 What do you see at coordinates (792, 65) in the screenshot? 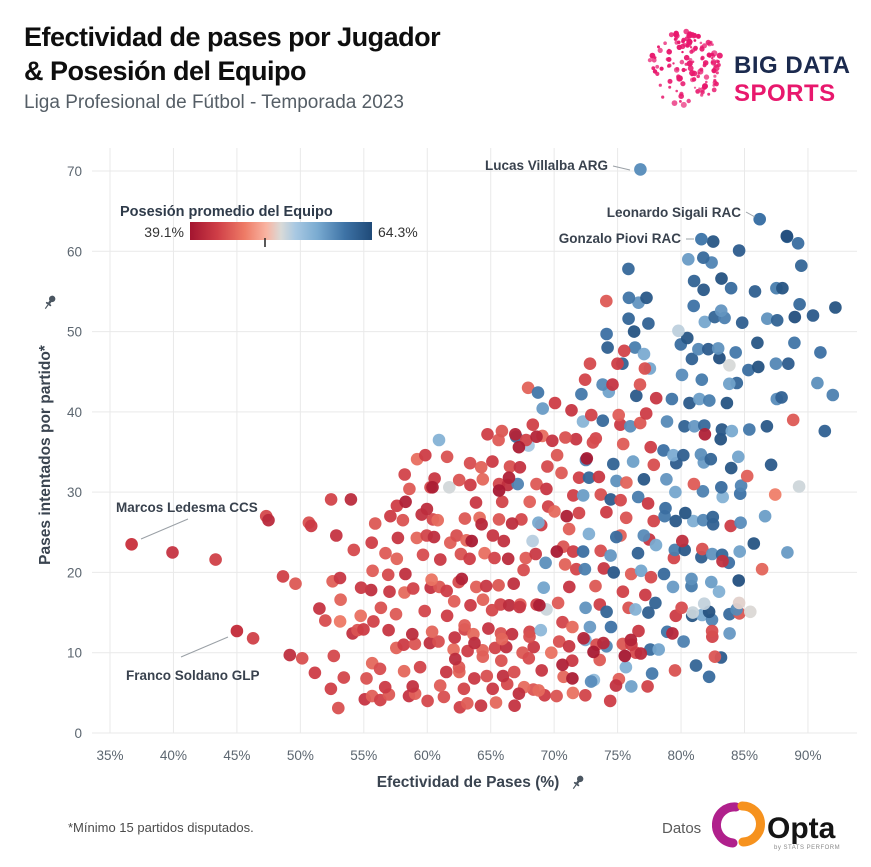
I see `brand-name-line1: BIG DATA` at bounding box center [792, 65].